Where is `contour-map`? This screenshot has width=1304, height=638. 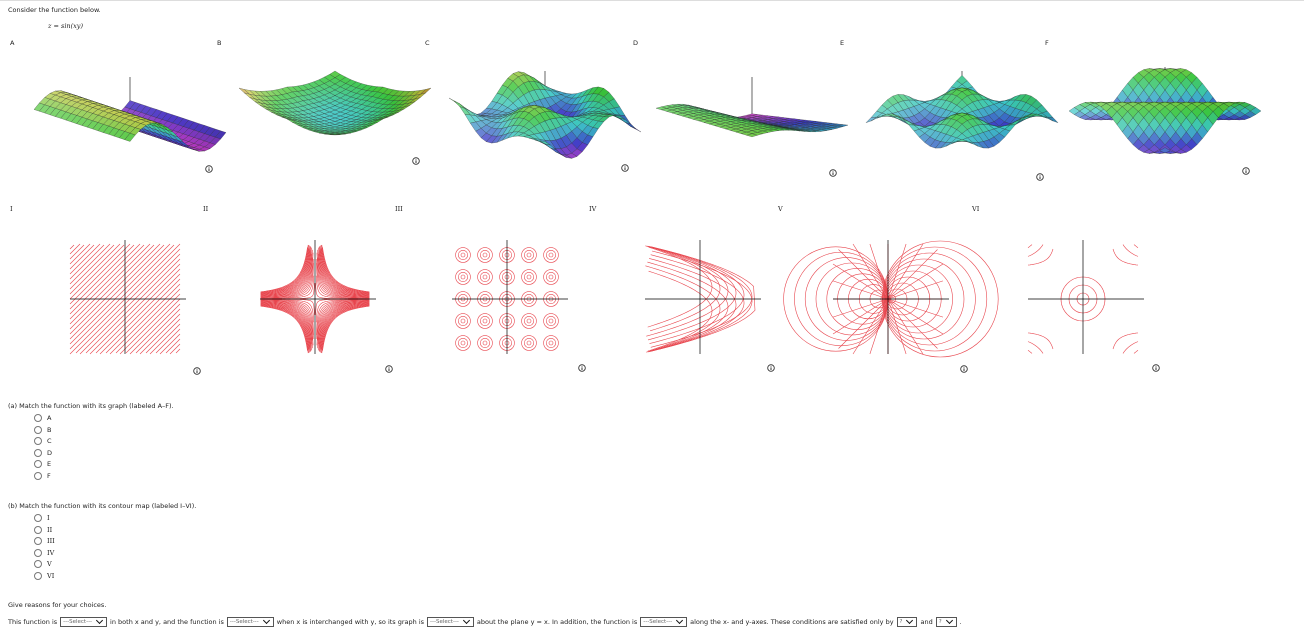 contour-map is located at coordinates (891, 299).